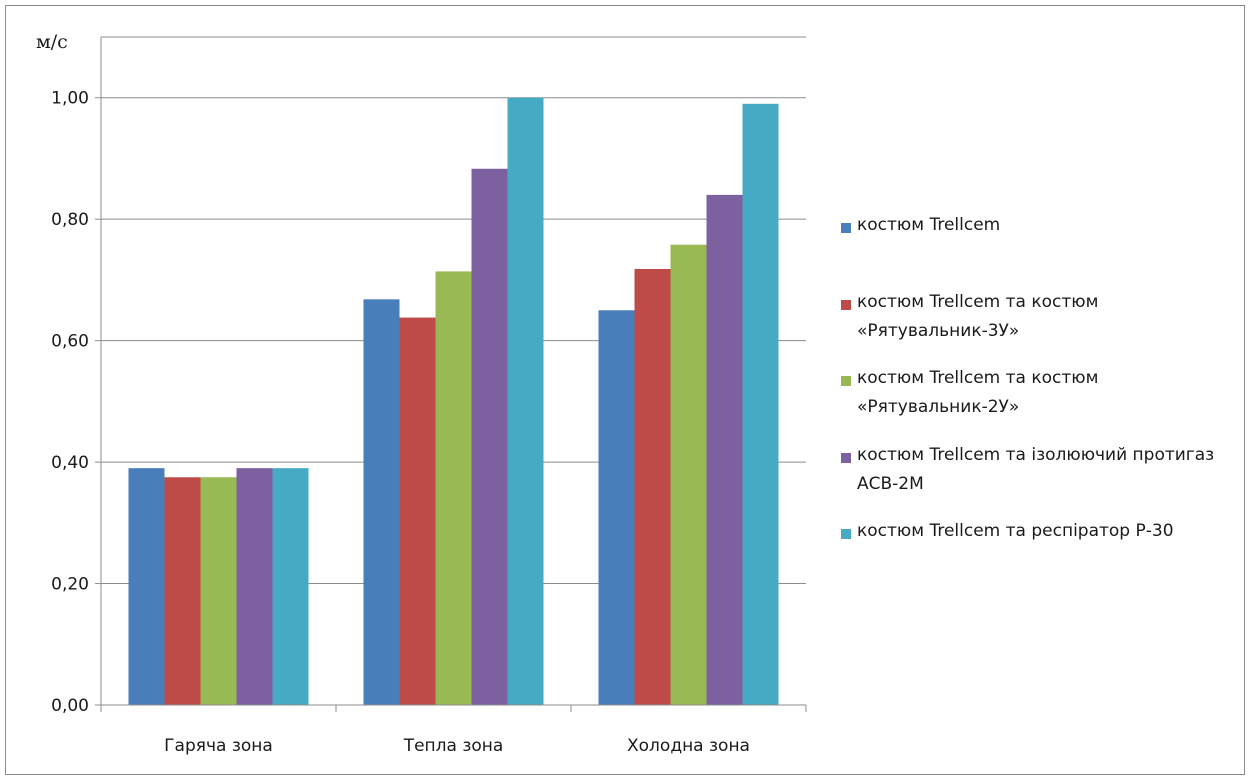 The height and width of the screenshot is (782, 1251). What do you see at coordinates (70, 220) in the screenshot?
I see `y-tick-label: 0,80` at bounding box center [70, 220].